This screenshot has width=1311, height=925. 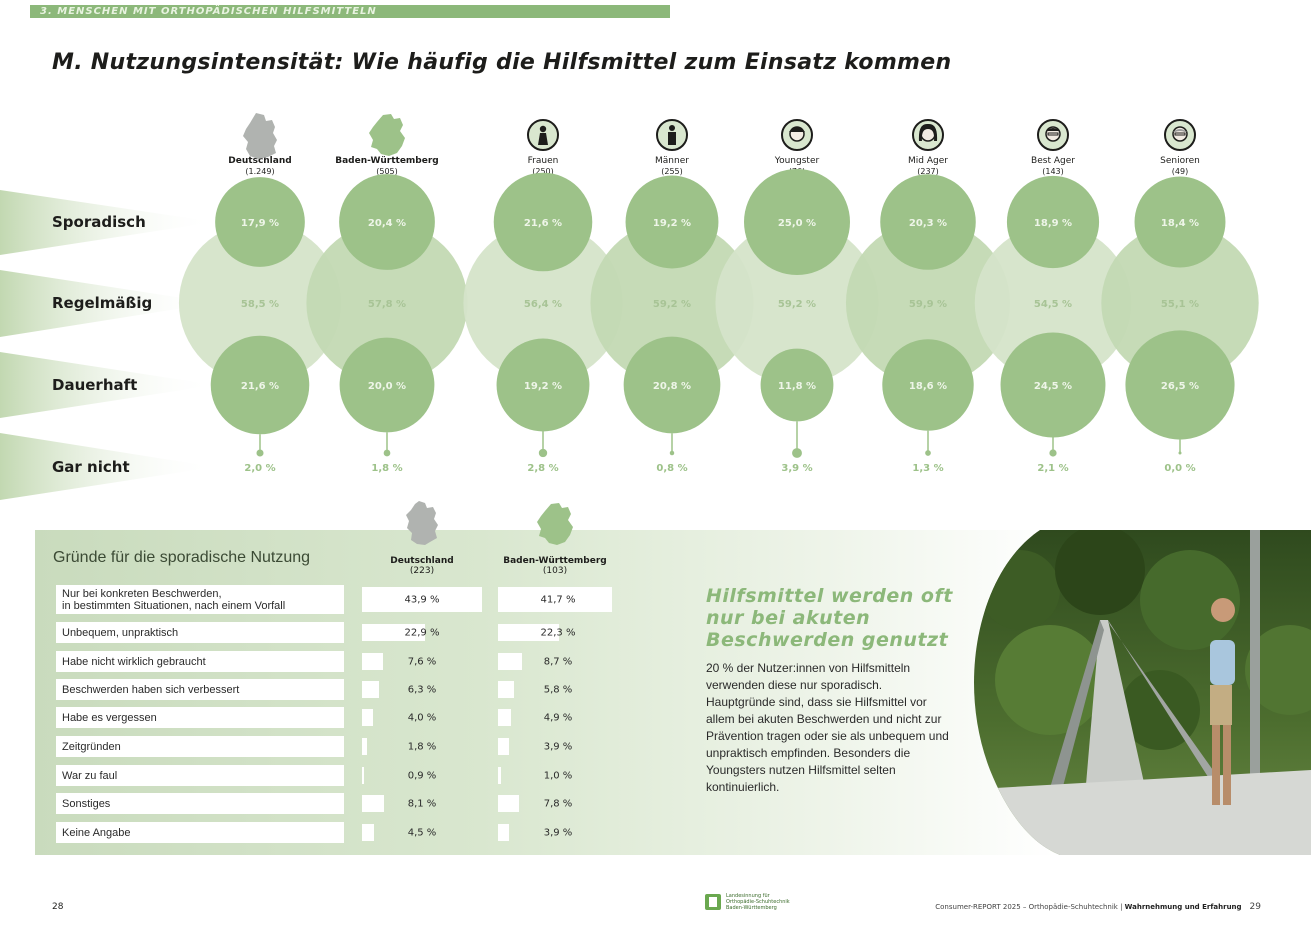 What do you see at coordinates (422, 746) in the screenshot?
I see `reason-bar-cell: 1,8 %` at bounding box center [422, 746].